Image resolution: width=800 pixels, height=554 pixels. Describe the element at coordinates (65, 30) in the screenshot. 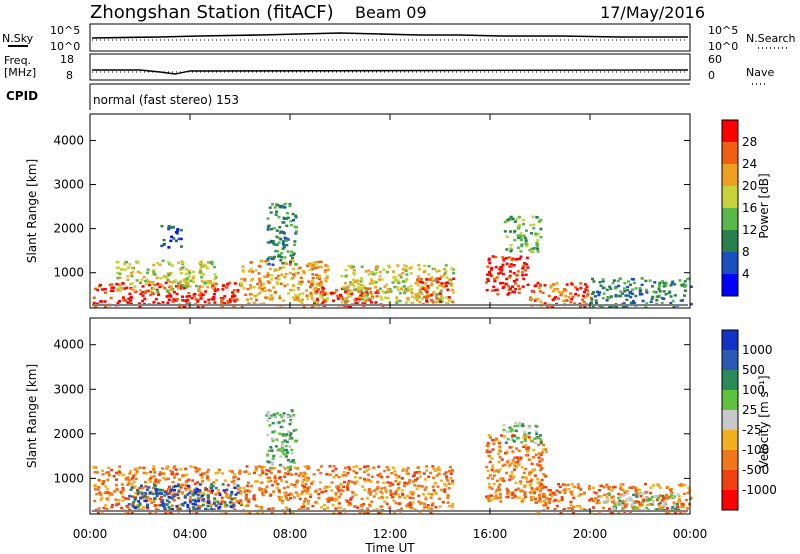

I see `nsky-tick-top: 10^5` at that location.